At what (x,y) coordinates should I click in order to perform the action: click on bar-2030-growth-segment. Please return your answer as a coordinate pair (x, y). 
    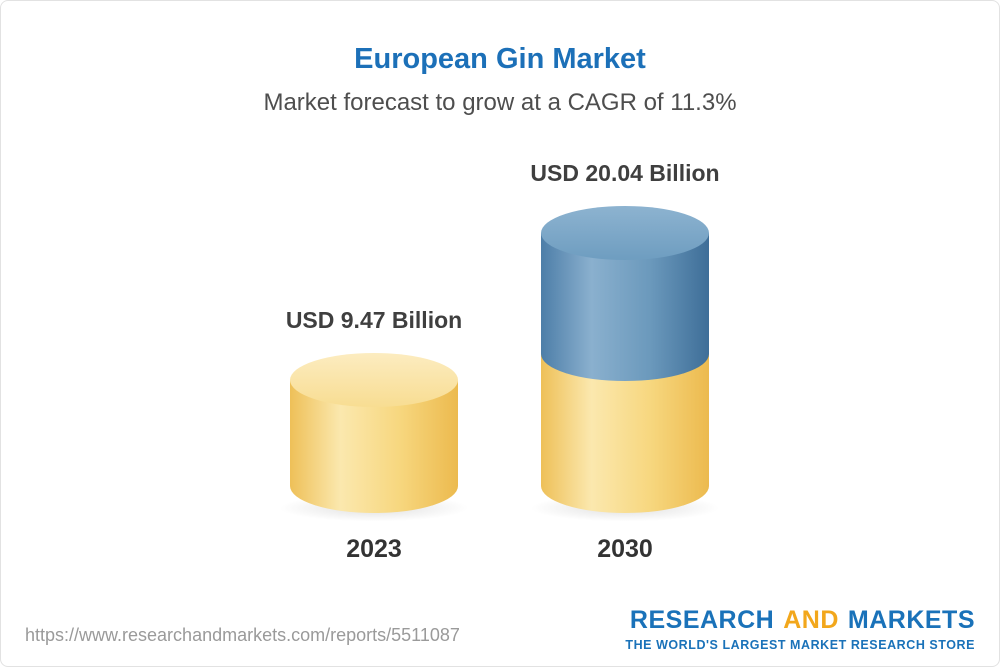
    Looking at the image, I should click on (625, 293).